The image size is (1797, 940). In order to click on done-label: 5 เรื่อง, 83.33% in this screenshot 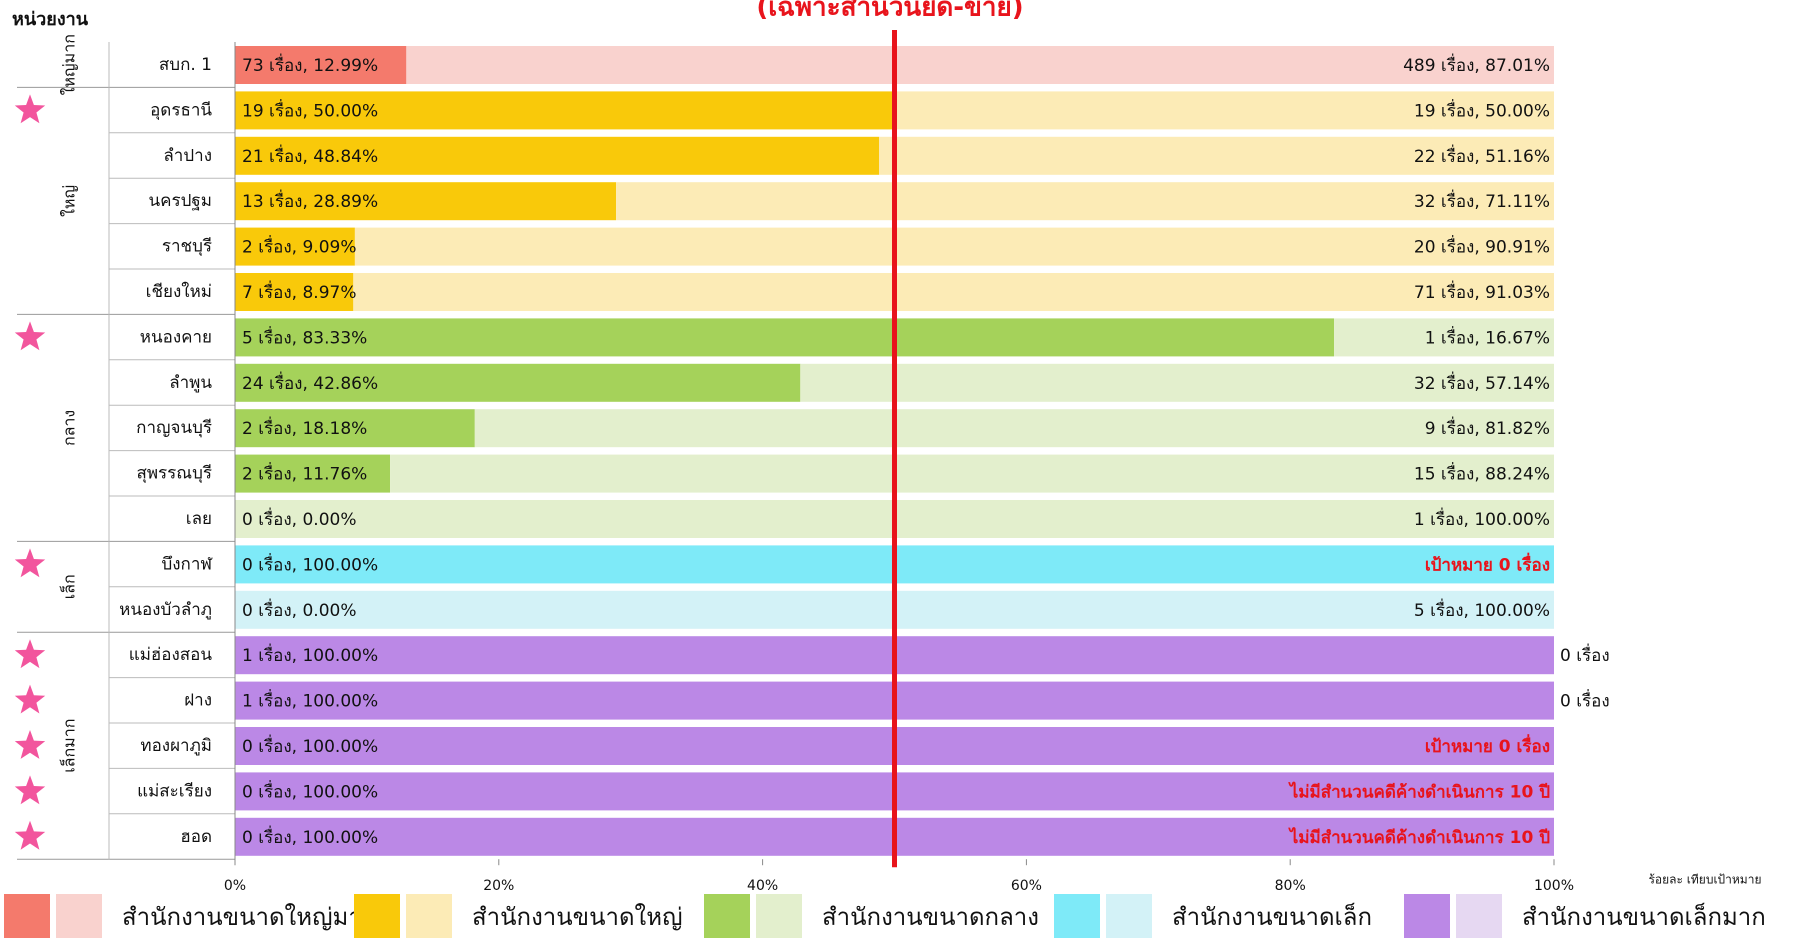, I will do `click(304, 336)`.